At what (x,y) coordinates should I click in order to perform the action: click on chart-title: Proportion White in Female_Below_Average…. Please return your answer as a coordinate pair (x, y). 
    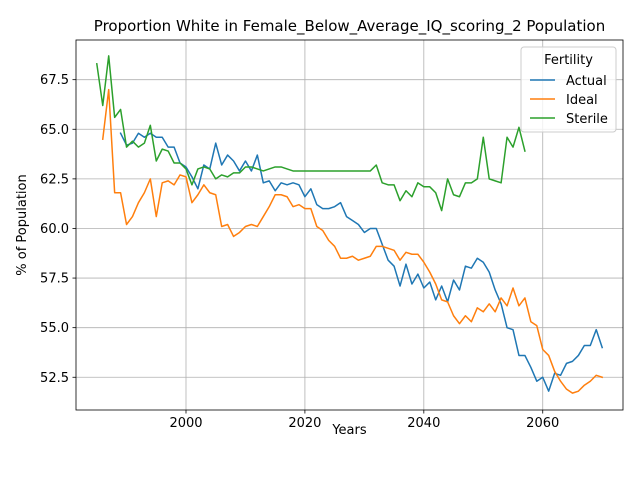
    Looking at the image, I should click on (349, 26).